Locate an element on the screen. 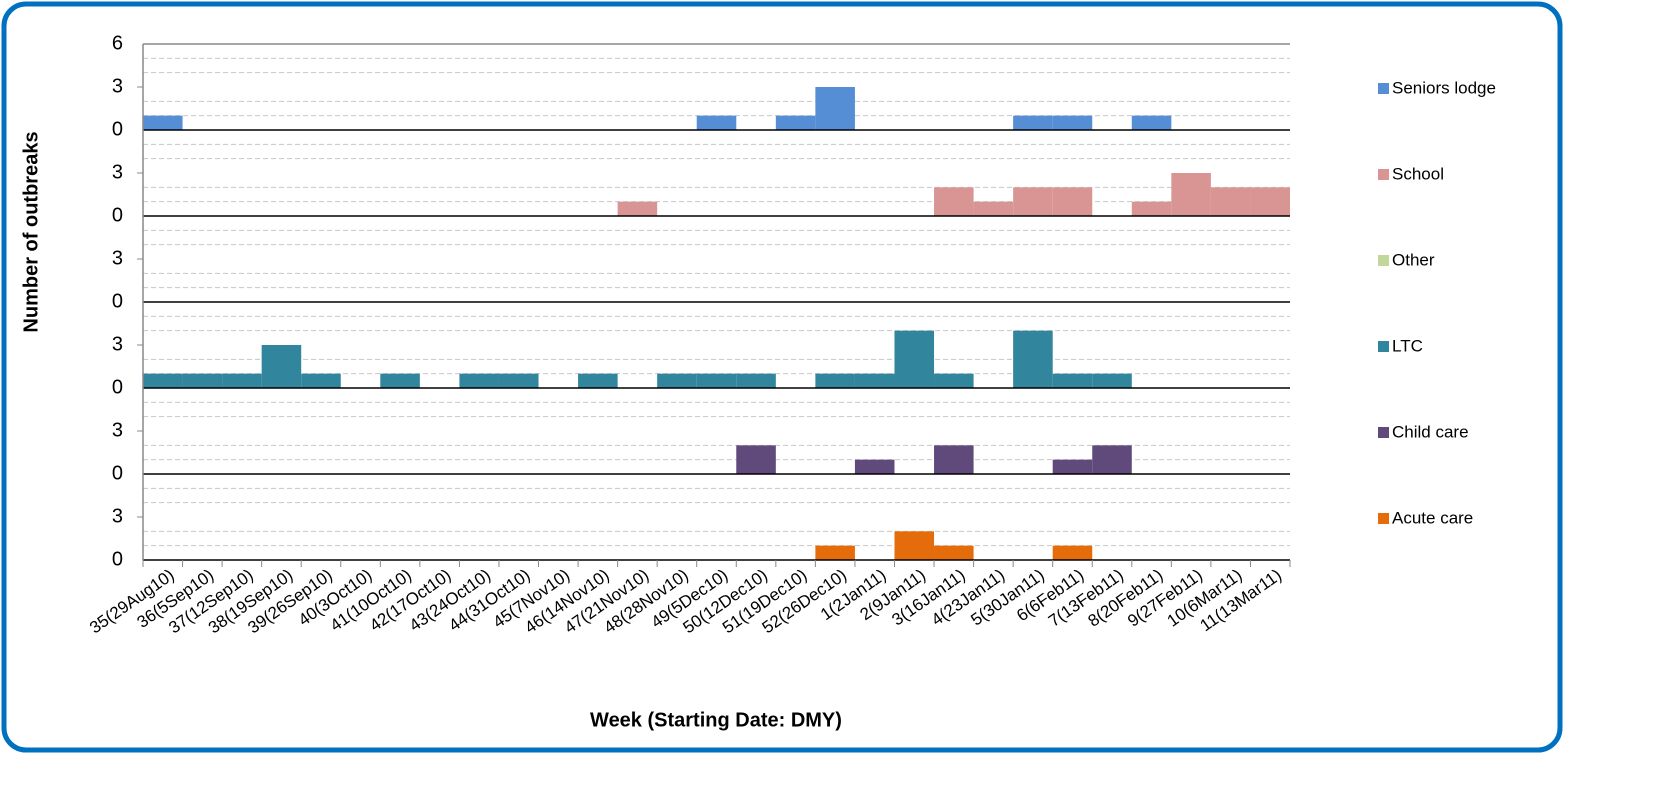 The width and height of the screenshot is (1666, 801). legend-label: Child care is located at coordinates (1430, 431).